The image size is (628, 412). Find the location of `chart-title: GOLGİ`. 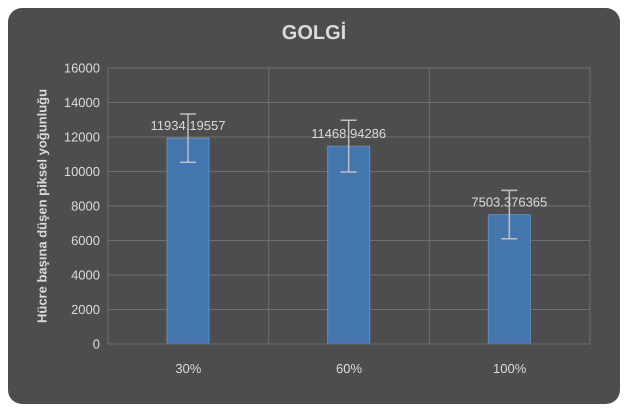

chart-title: GOLGİ is located at coordinates (314, 33).